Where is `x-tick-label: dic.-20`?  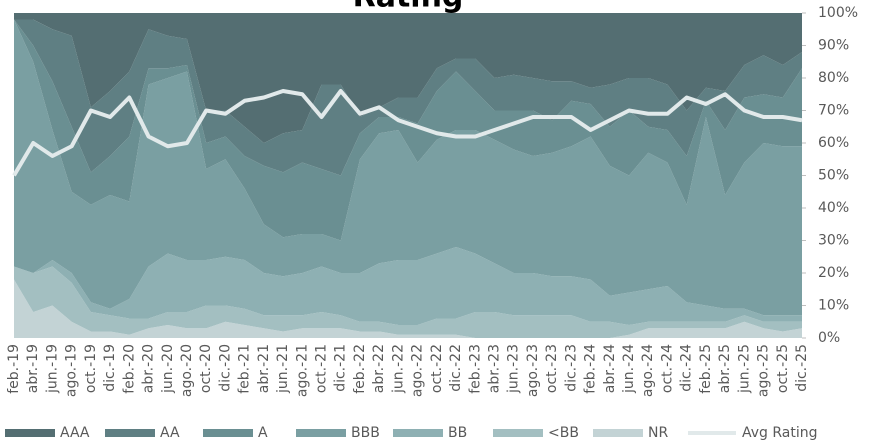 x-tick-label: dic.-20 is located at coordinates (225, 368).